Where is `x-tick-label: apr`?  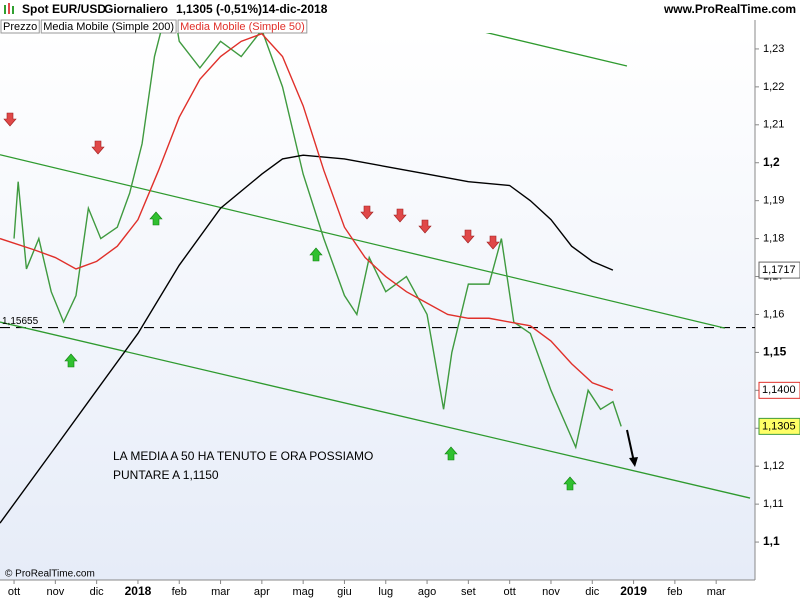
x-tick-label: apr is located at coordinates (262, 592).